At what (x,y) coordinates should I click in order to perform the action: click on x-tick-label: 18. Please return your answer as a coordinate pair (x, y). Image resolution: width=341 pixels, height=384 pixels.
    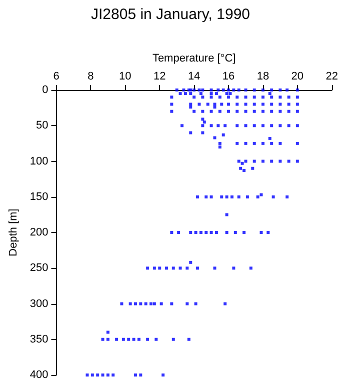
    Looking at the image, I should click on (263, 76).